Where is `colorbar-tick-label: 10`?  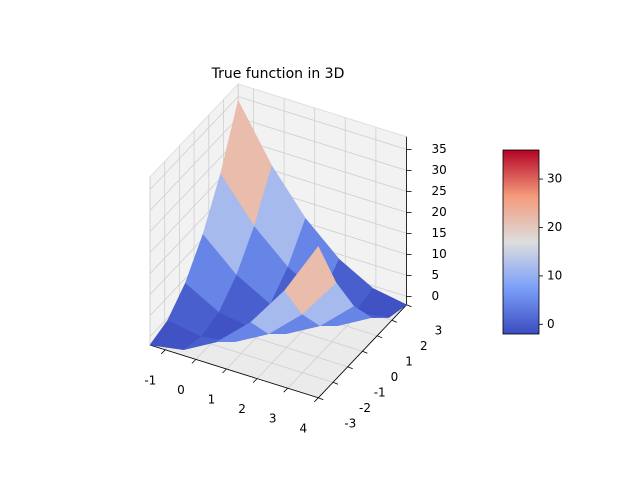 colorbar-tick-label: 10 is located at coordinates (554, 275).